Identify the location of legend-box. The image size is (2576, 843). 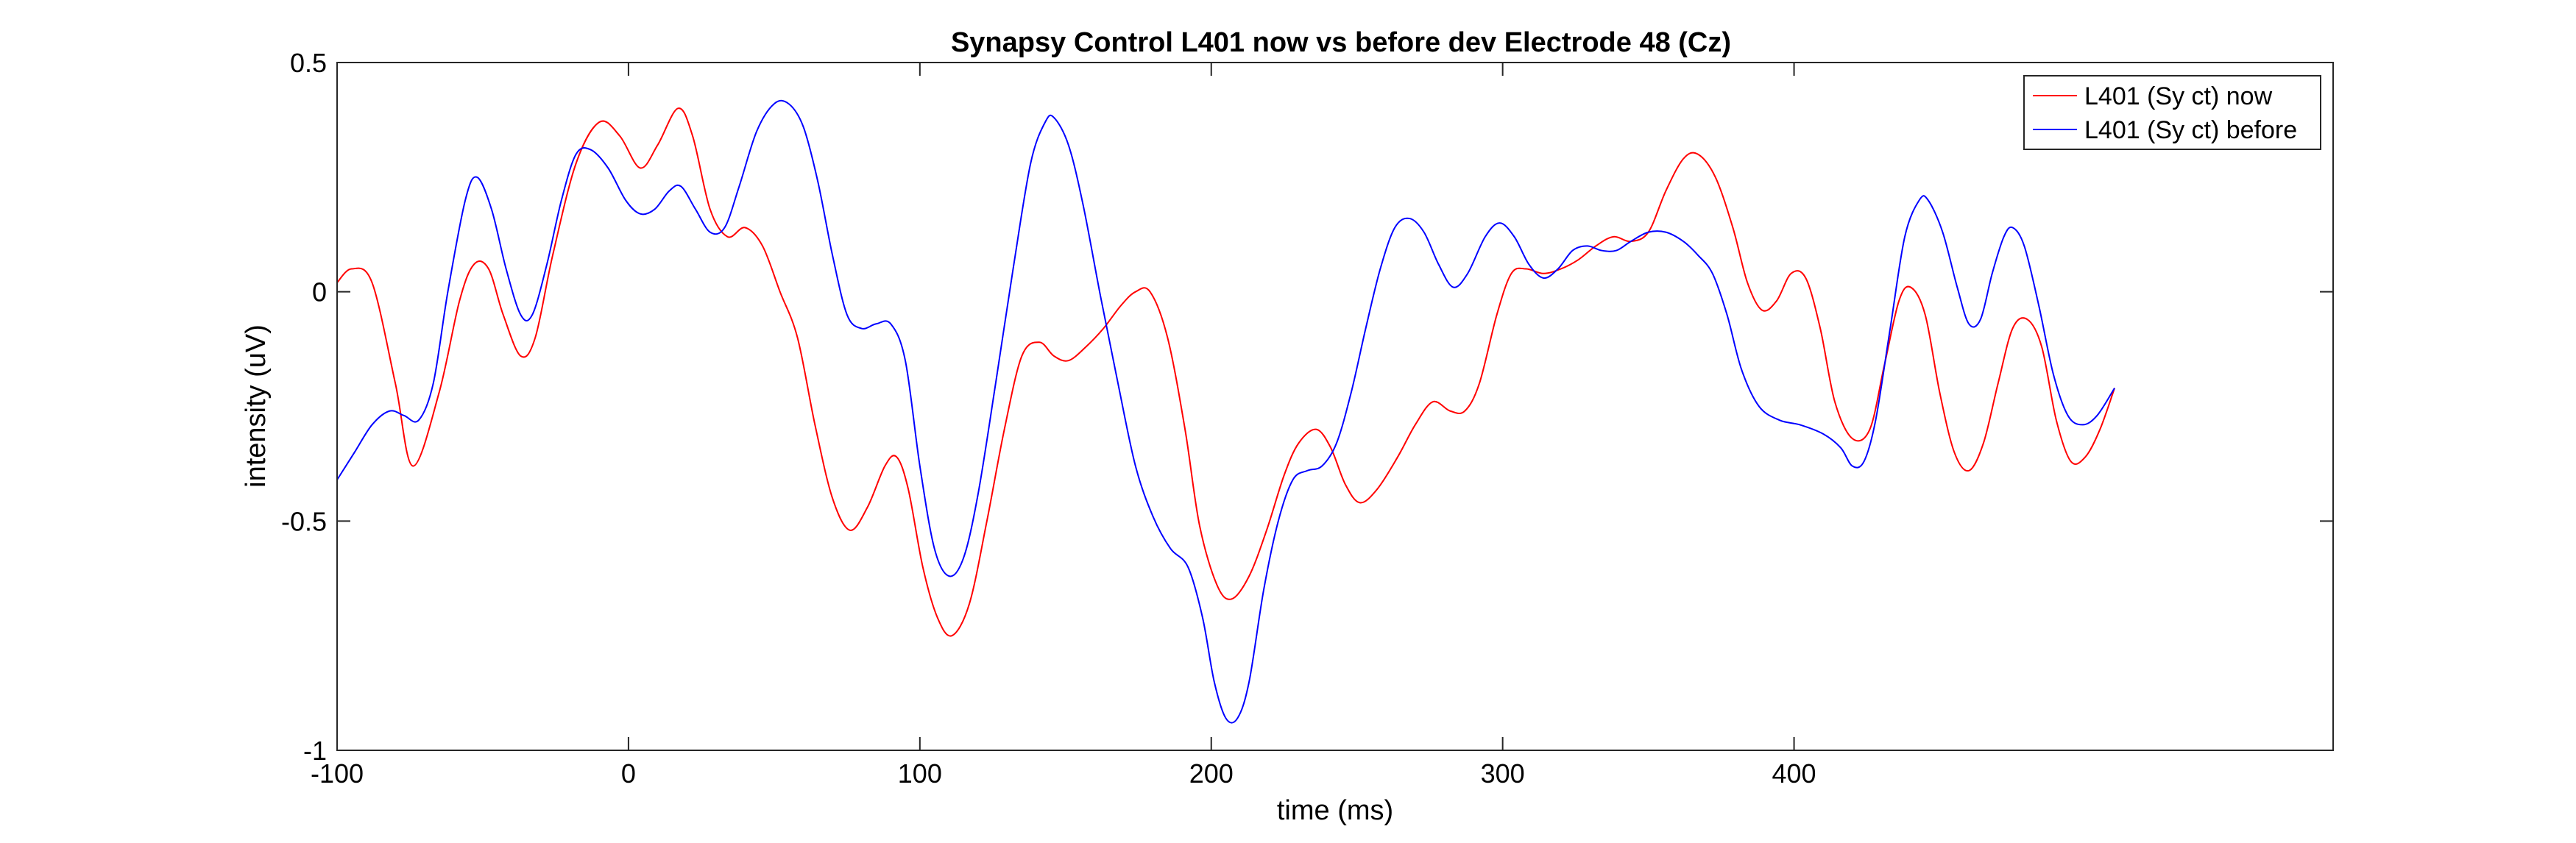
(2172, 112).